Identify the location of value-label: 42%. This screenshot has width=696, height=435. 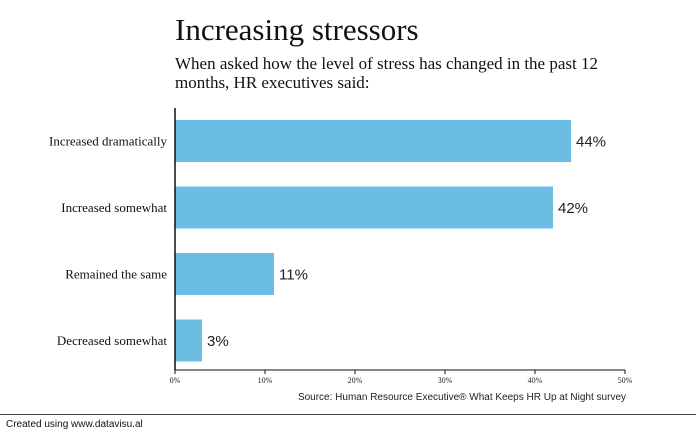
(573, 208).